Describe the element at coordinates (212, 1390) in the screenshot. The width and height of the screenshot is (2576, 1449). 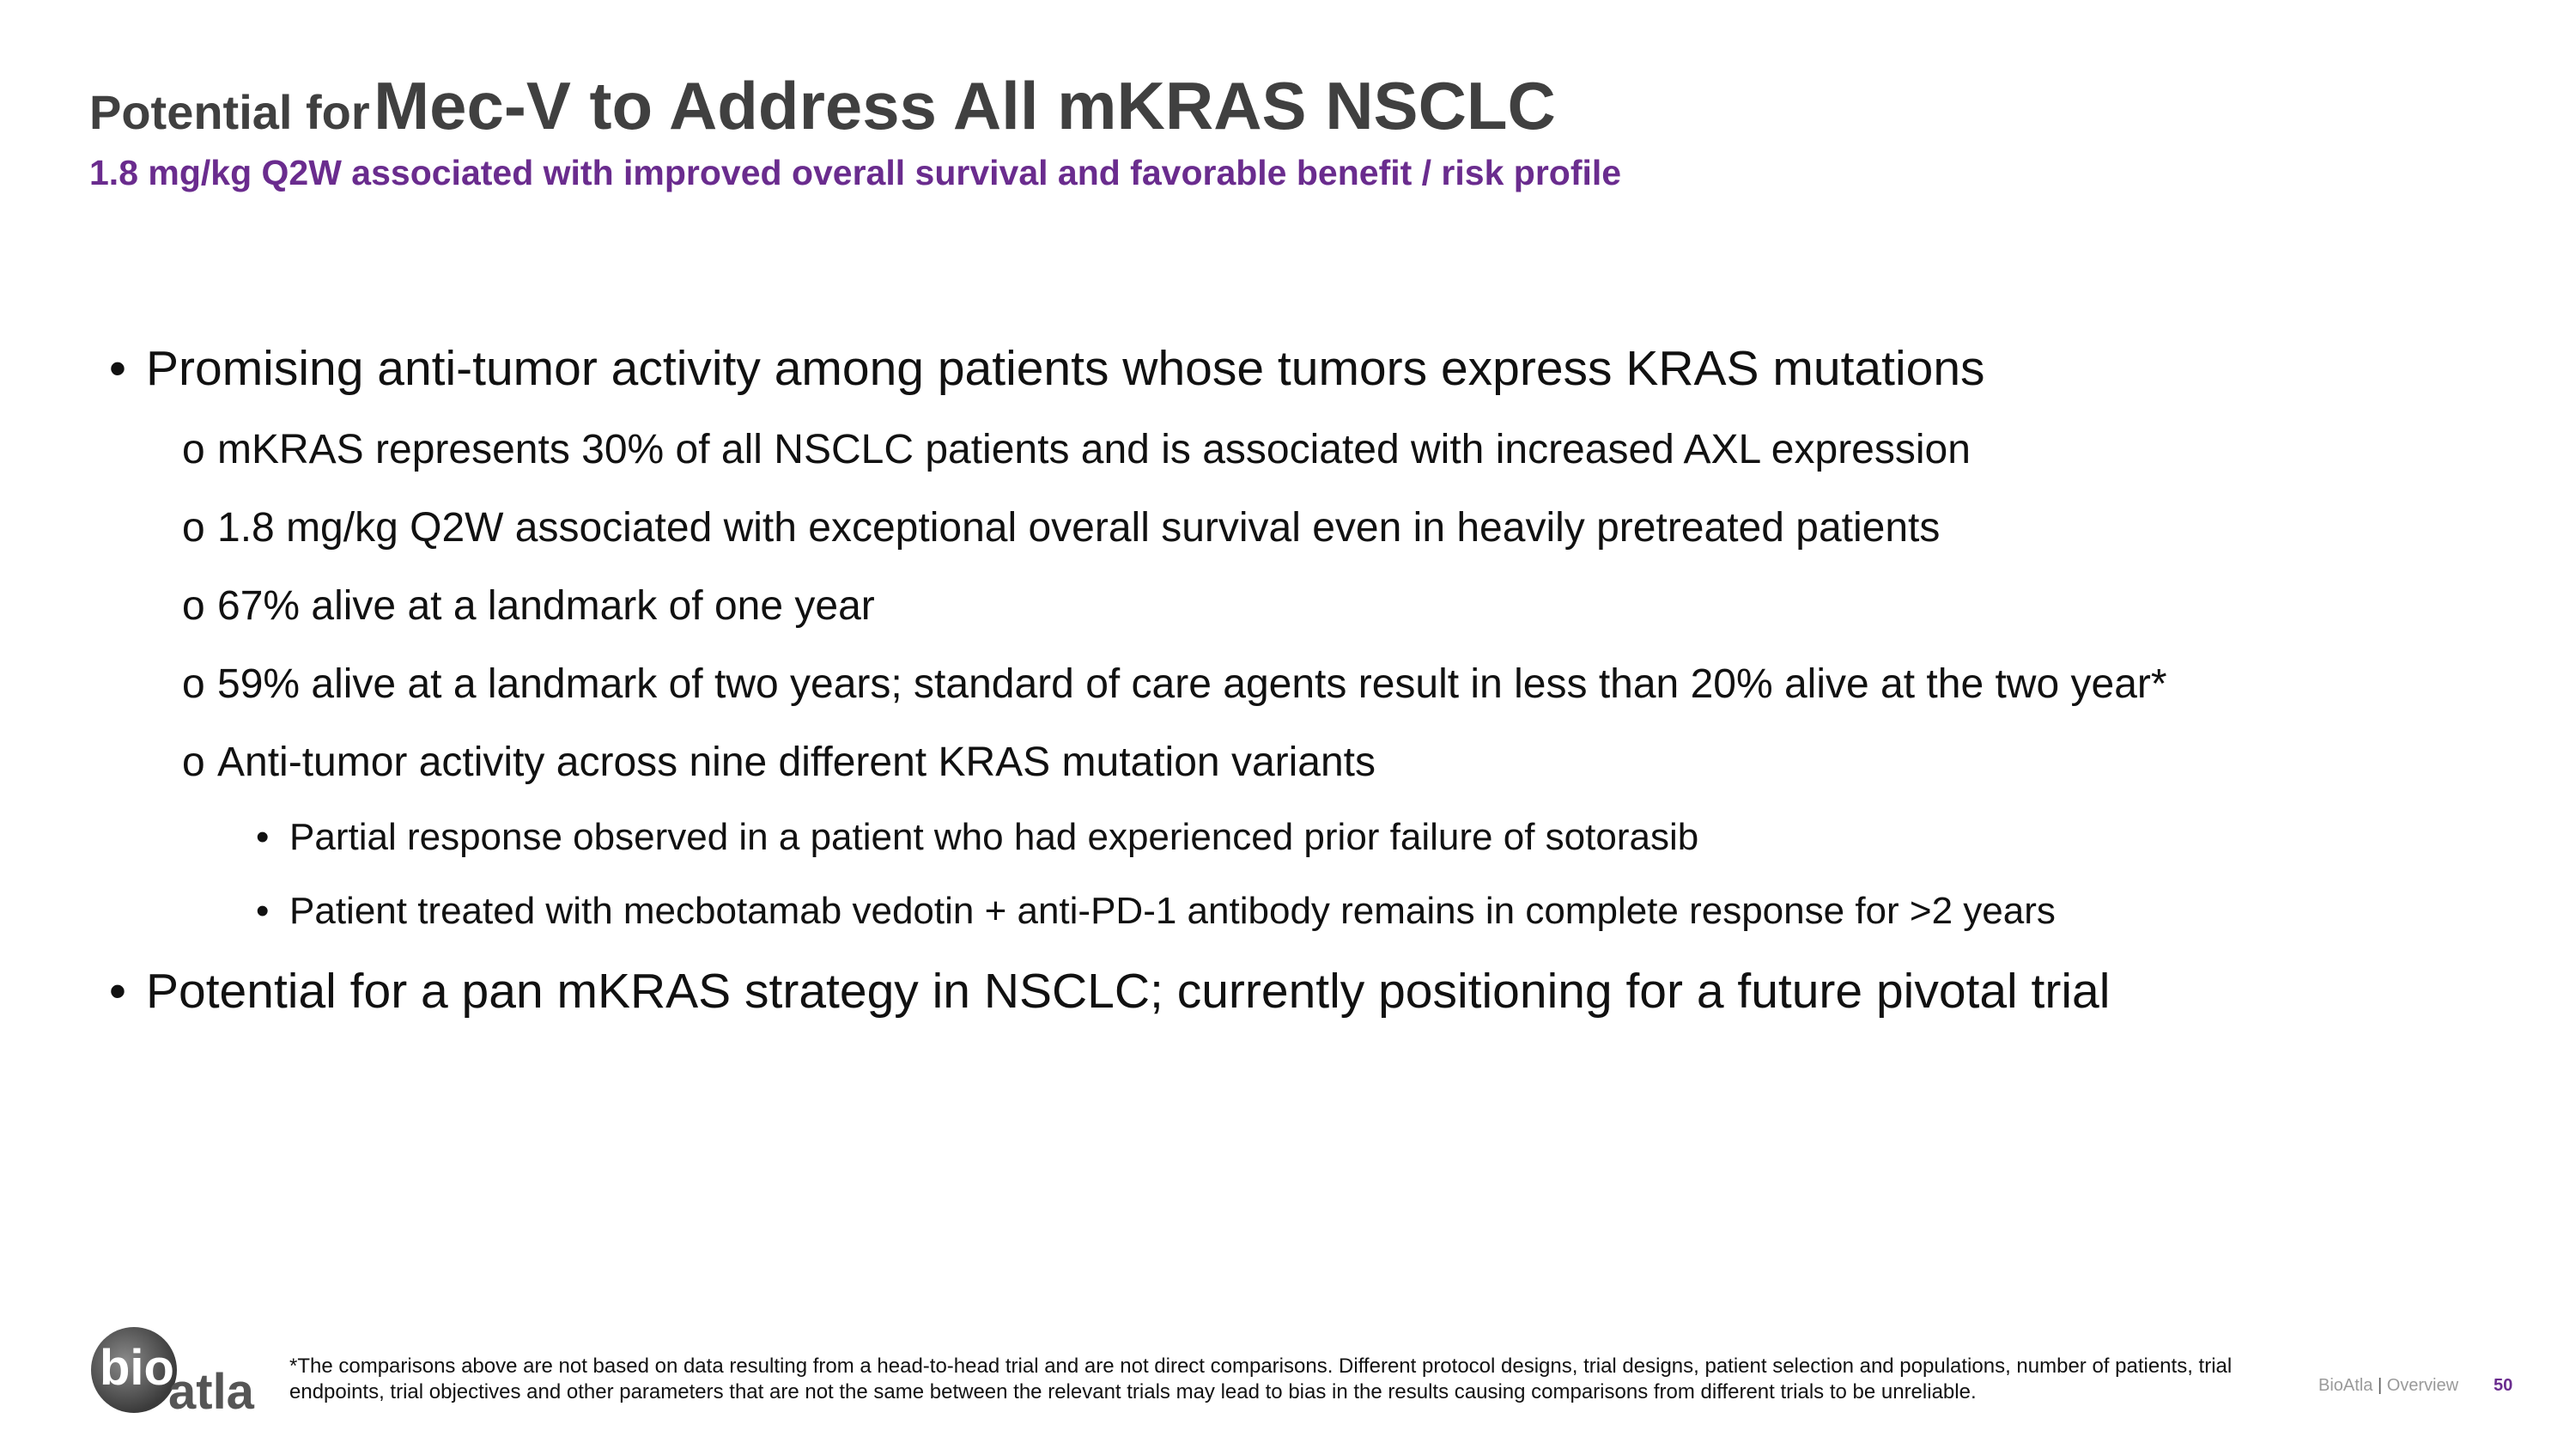
I see `svg-text: atla` at that location.